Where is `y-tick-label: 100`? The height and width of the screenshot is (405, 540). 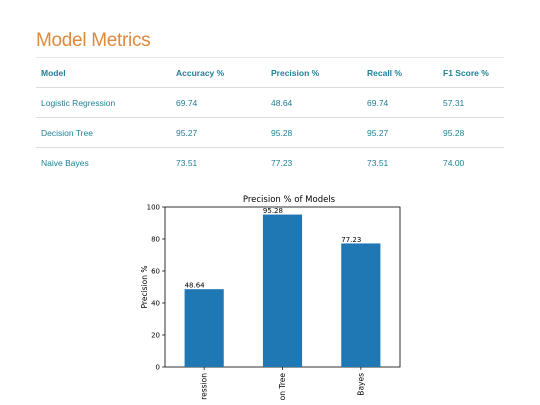
y-tick-label: 100 is located at coordinates (153, 208).